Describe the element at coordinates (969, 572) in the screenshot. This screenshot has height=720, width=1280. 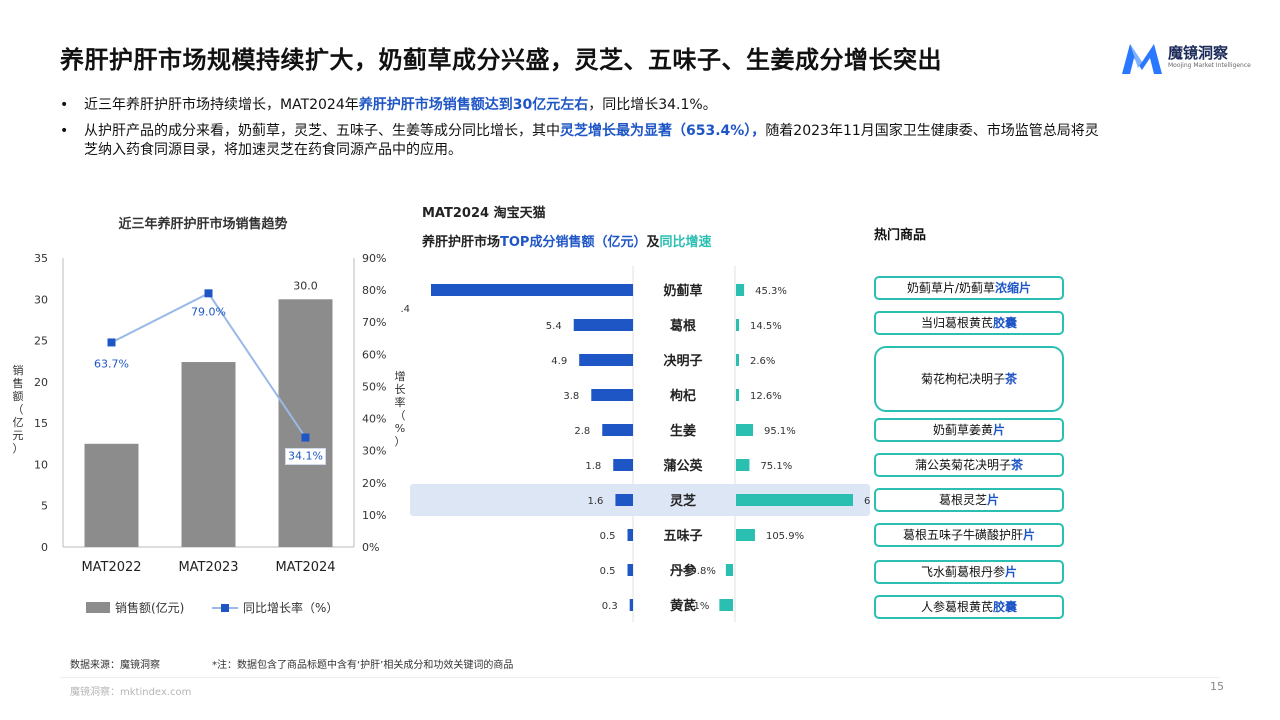
I see `hot-product-item: 飞水蓟葛根丹参片` at that location.